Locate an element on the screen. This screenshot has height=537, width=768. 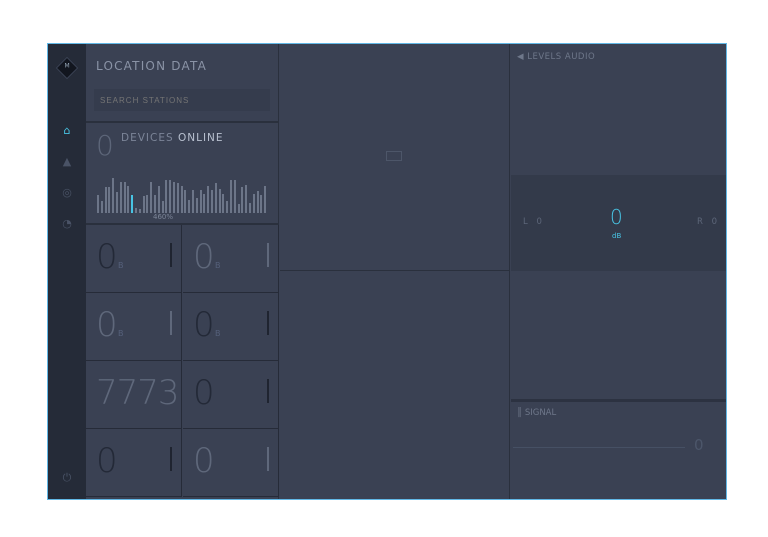
stat-value: 7773 is located at coordinates (138, 393).